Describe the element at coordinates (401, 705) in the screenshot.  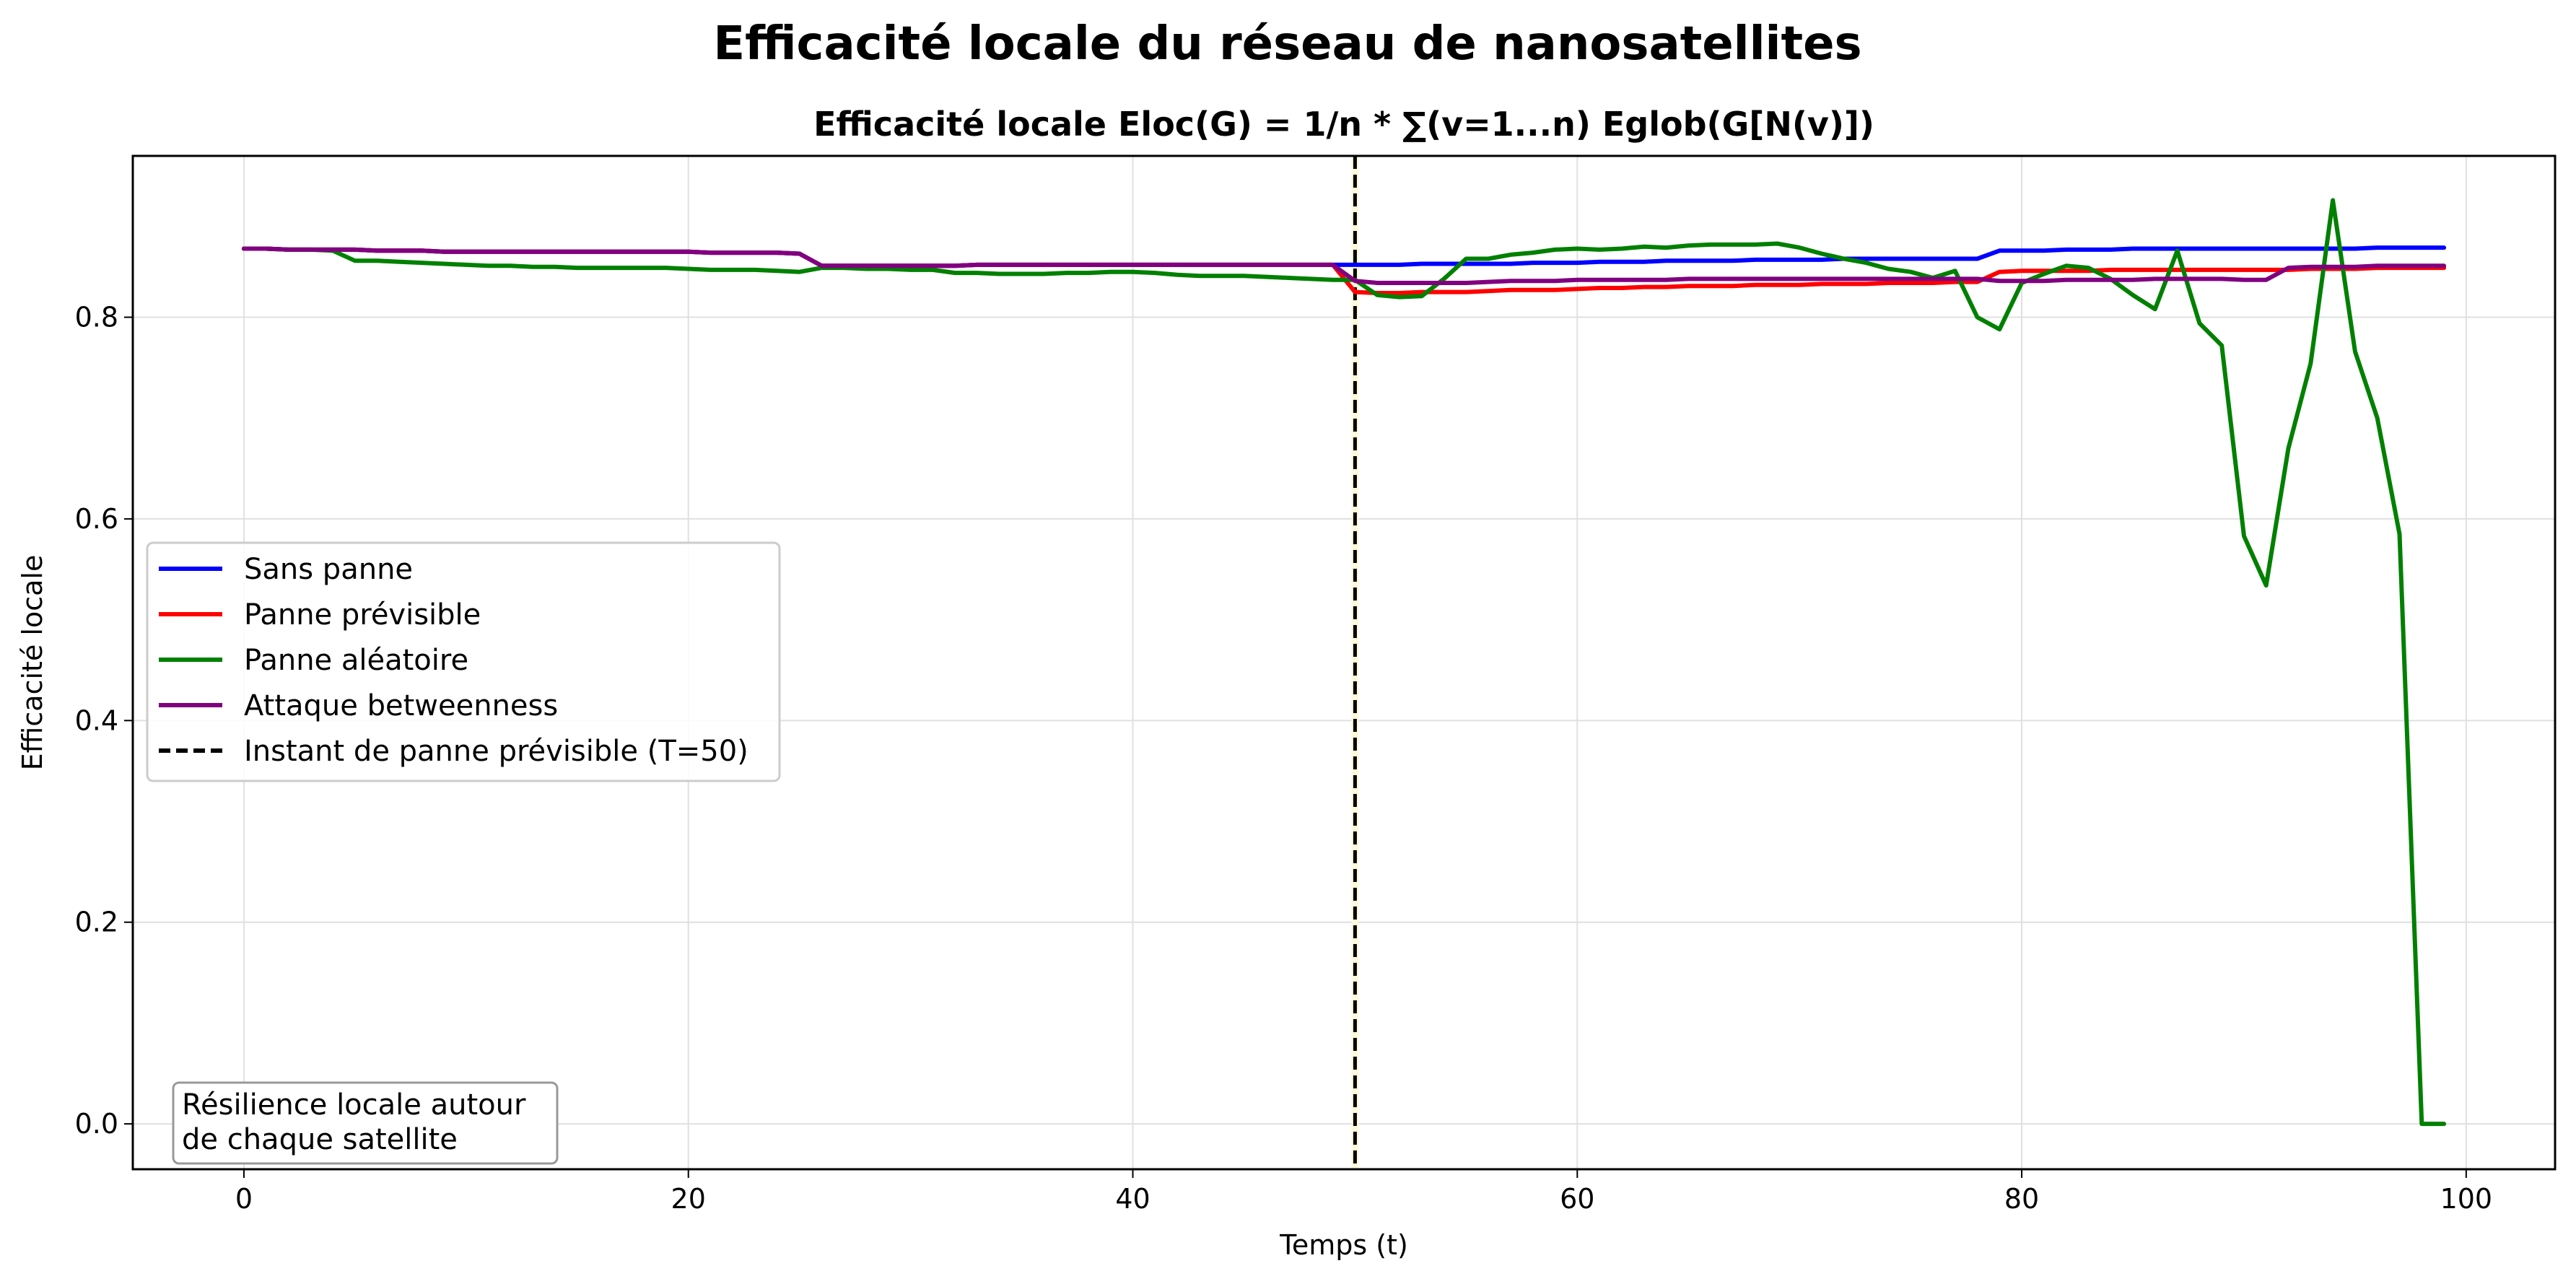
I see `legend-label: Attaque betweenness` at that location.